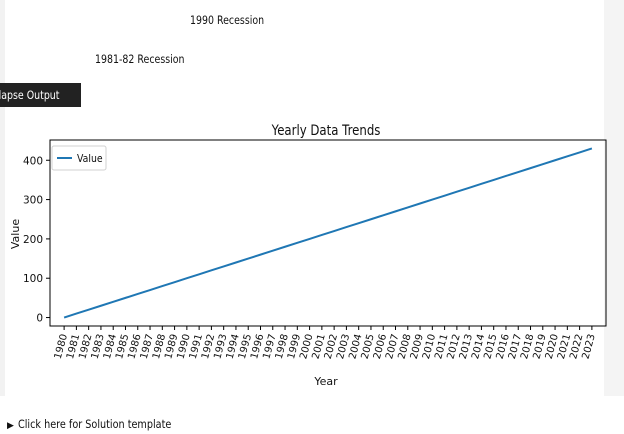 The image size is (624, 434). What do you see at coordinates (39, 319) in the screenshot?
I see `y-tick-label: 0` at bounding box center [39, 319].